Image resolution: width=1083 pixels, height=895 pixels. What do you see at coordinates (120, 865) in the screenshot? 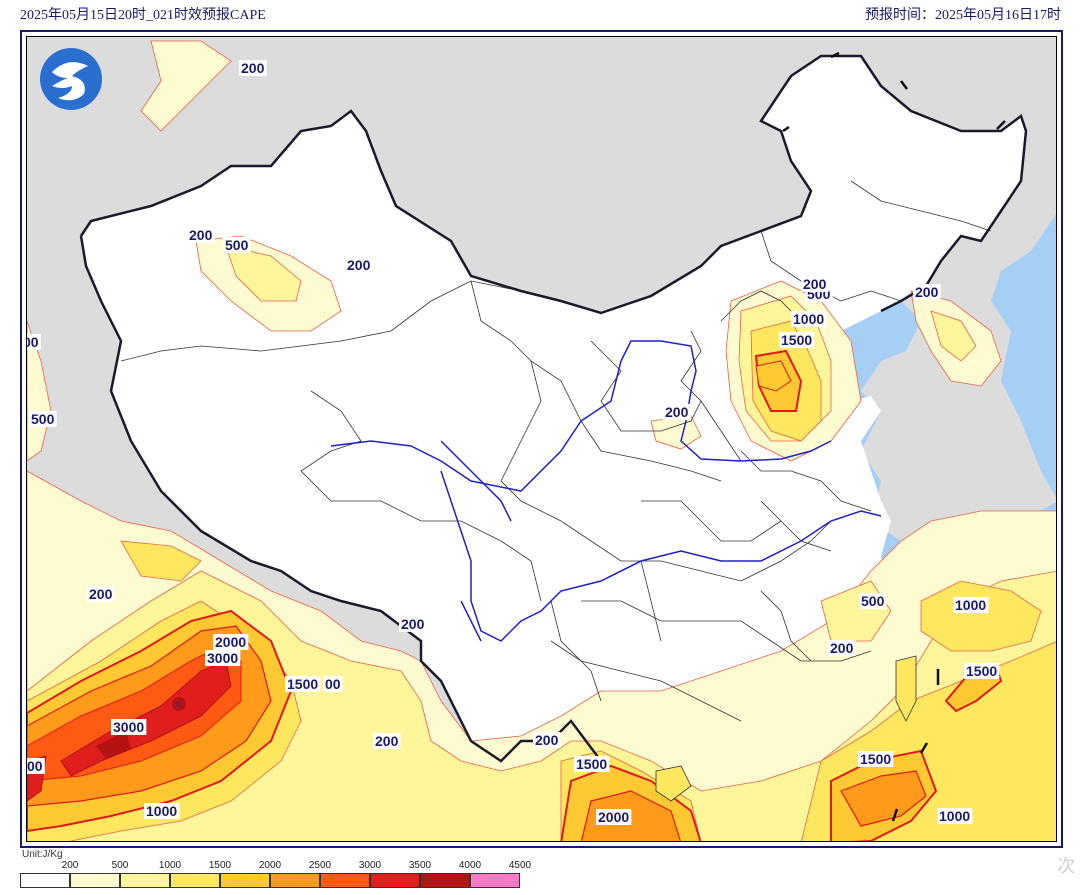
I see `legend-tick: 500` at bounding box center [120, 865].